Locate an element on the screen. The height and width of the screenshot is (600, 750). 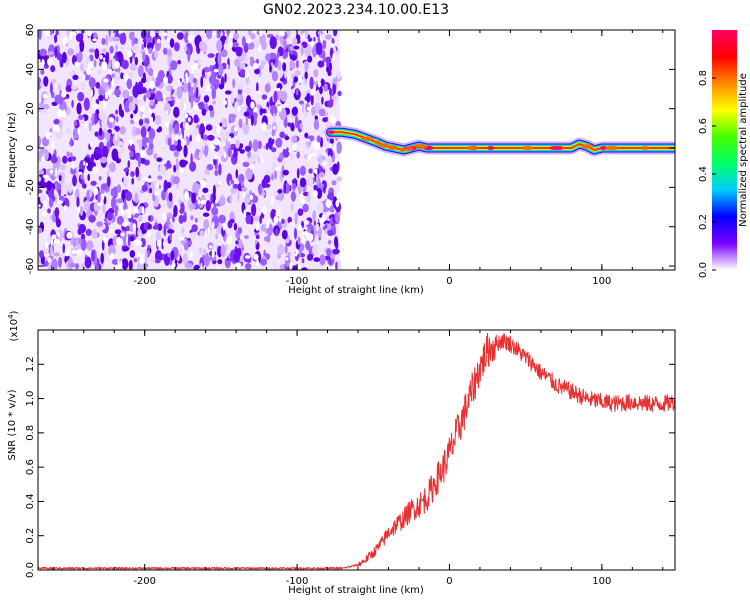
snr-ytick-label: 0.0 is located at coordinates (30, 570).